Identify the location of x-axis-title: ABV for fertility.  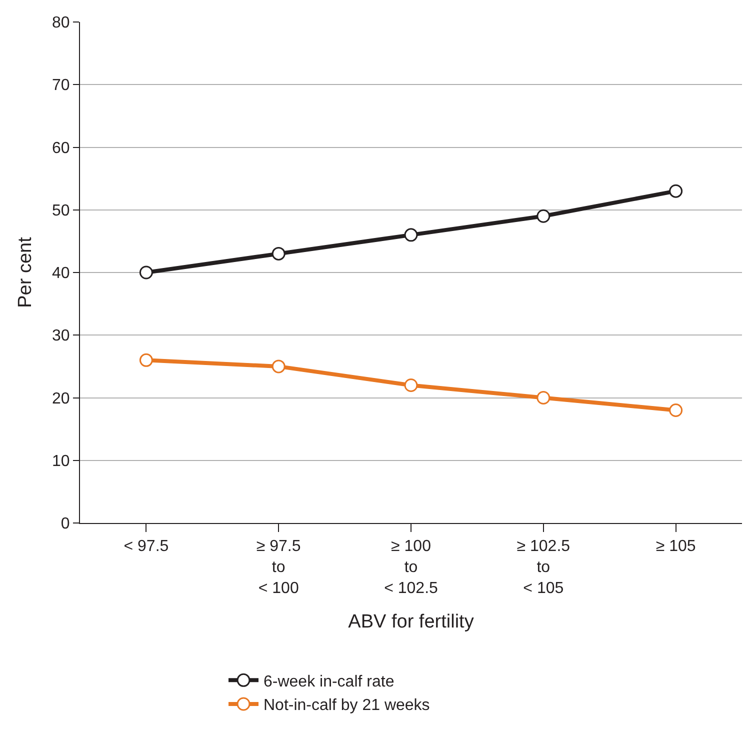
(411, 622).